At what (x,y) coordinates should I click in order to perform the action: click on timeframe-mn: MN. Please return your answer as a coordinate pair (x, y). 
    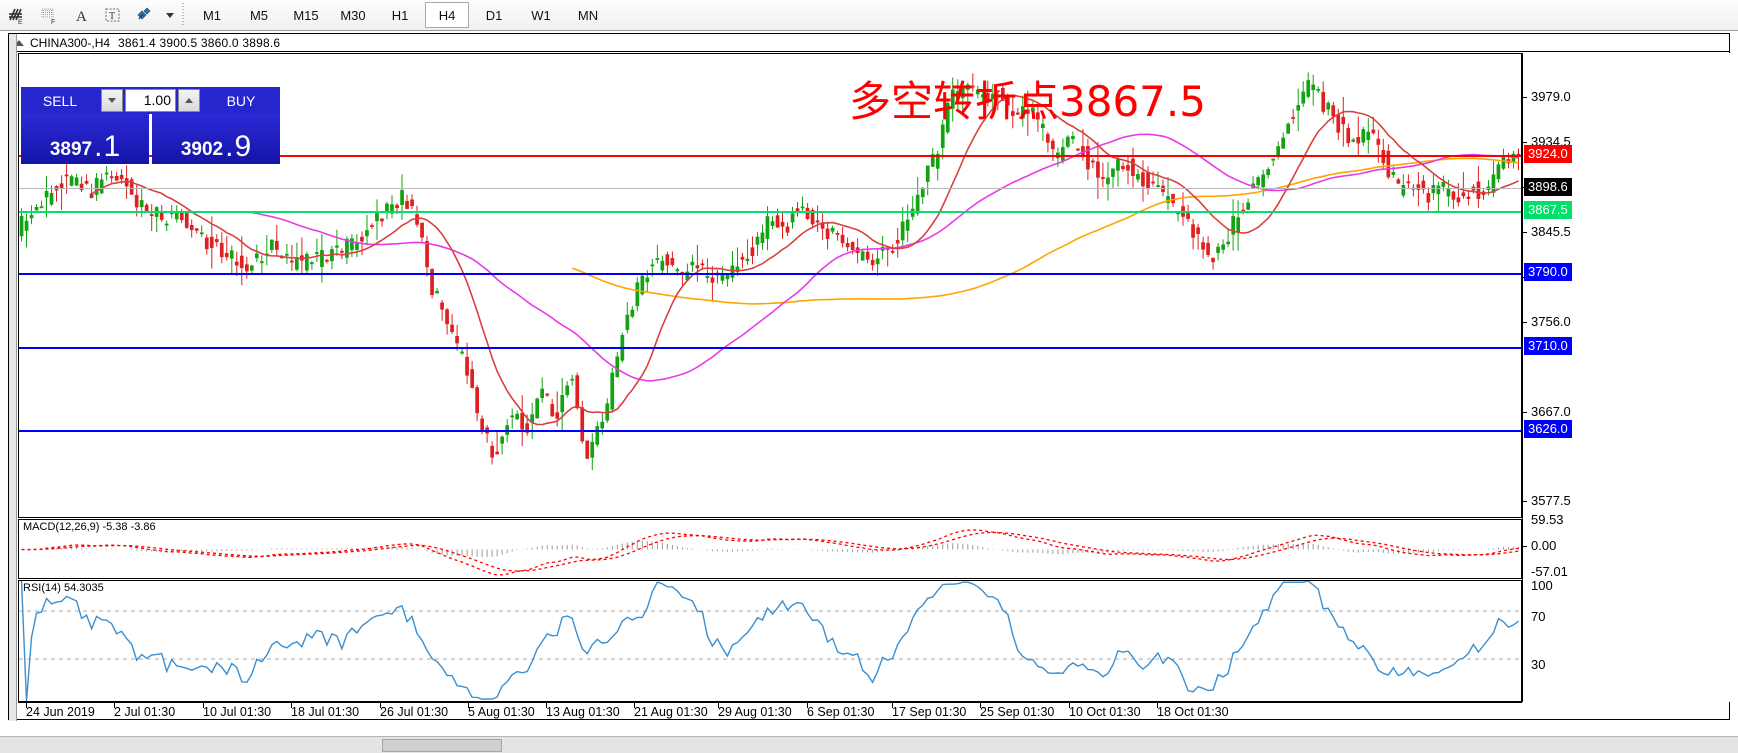
    Looking at the image, I should click on (588, 15).